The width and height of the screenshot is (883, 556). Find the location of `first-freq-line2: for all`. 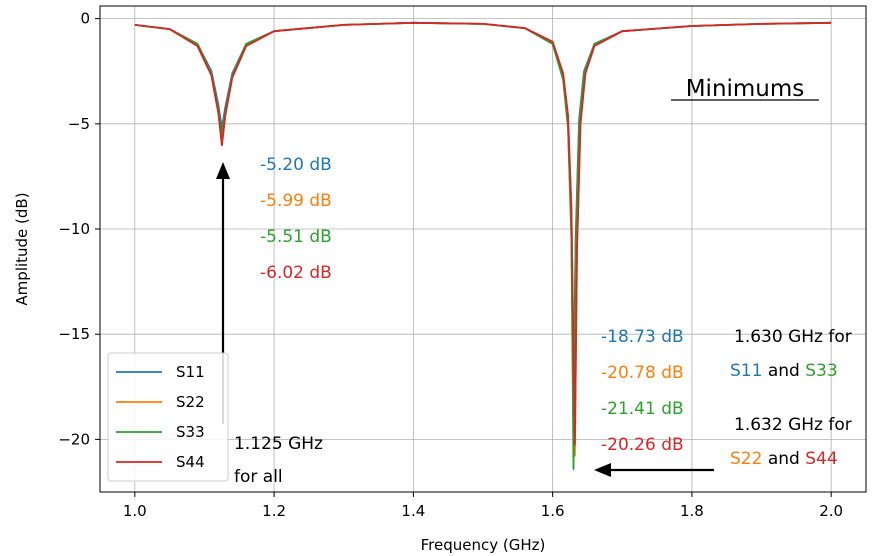

first-freq-line2: for all is located at coordinates (258, 477).